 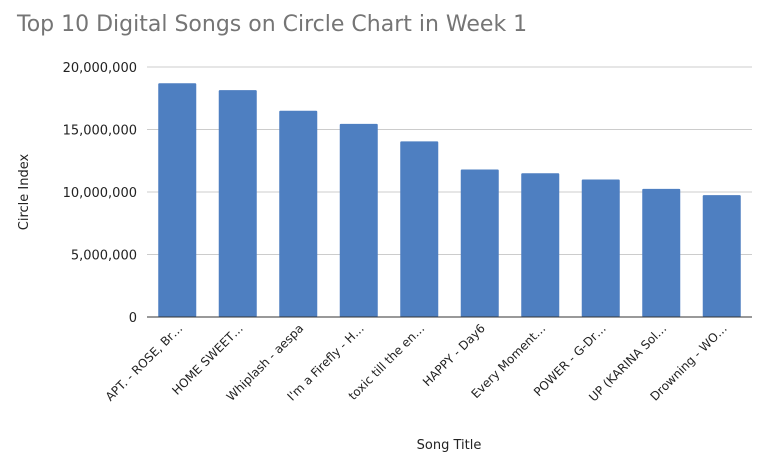 What do you see at coordinates (454, 355) in the screenshot?
I see `x-tick-label: HAPPY - Day6` at bounding box center [454, 355].